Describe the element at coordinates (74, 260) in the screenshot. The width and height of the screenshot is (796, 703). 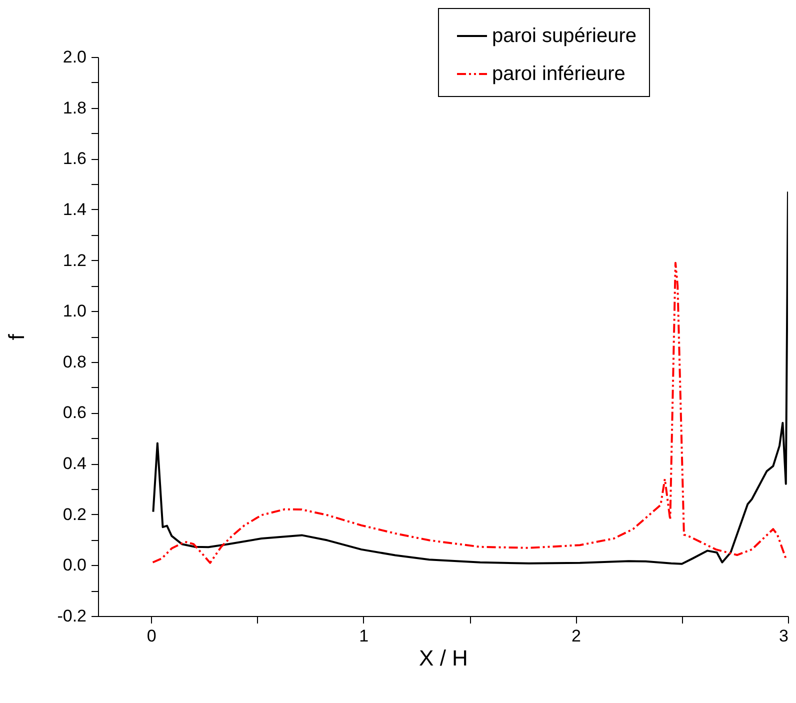
I see `y-tick-label: 1.2` at that location.